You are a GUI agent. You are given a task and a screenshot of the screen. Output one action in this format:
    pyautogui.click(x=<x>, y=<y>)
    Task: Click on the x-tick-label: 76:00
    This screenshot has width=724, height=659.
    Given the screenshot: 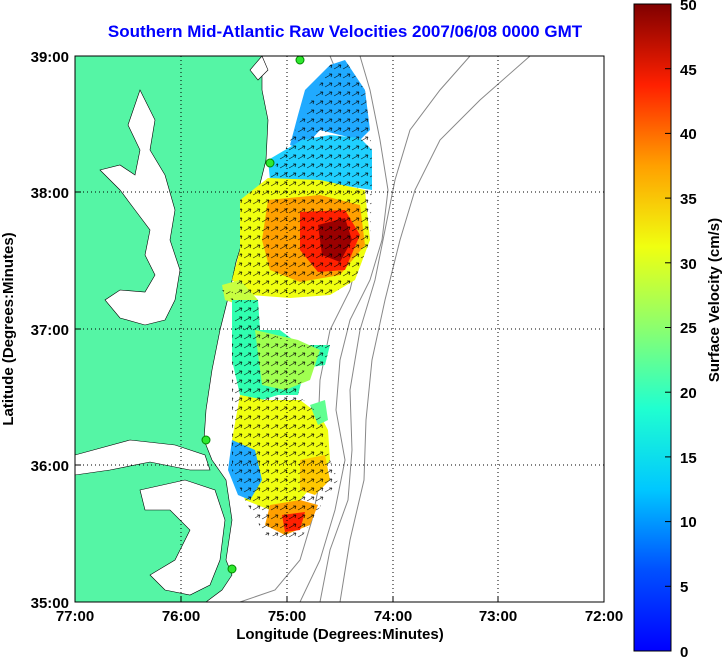 What is the action you would take?
    pyautogui.click(x=181, y=616)
    